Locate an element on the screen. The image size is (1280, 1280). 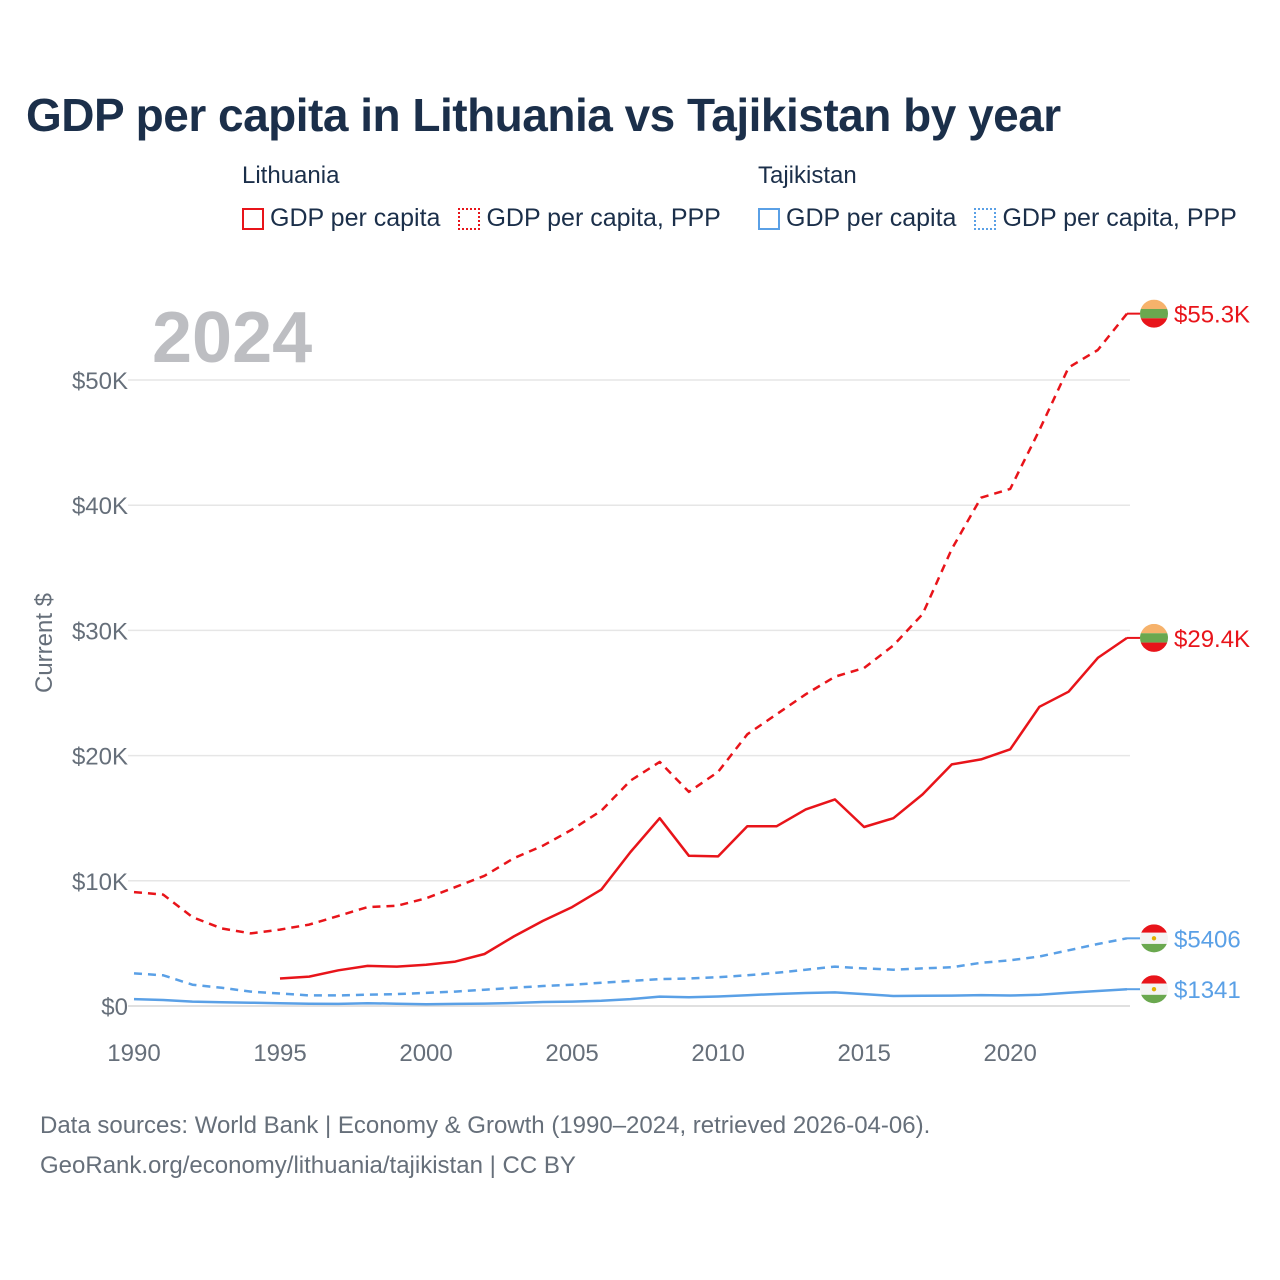
y-tick-label: $30K is located at coordinates (100, 631).